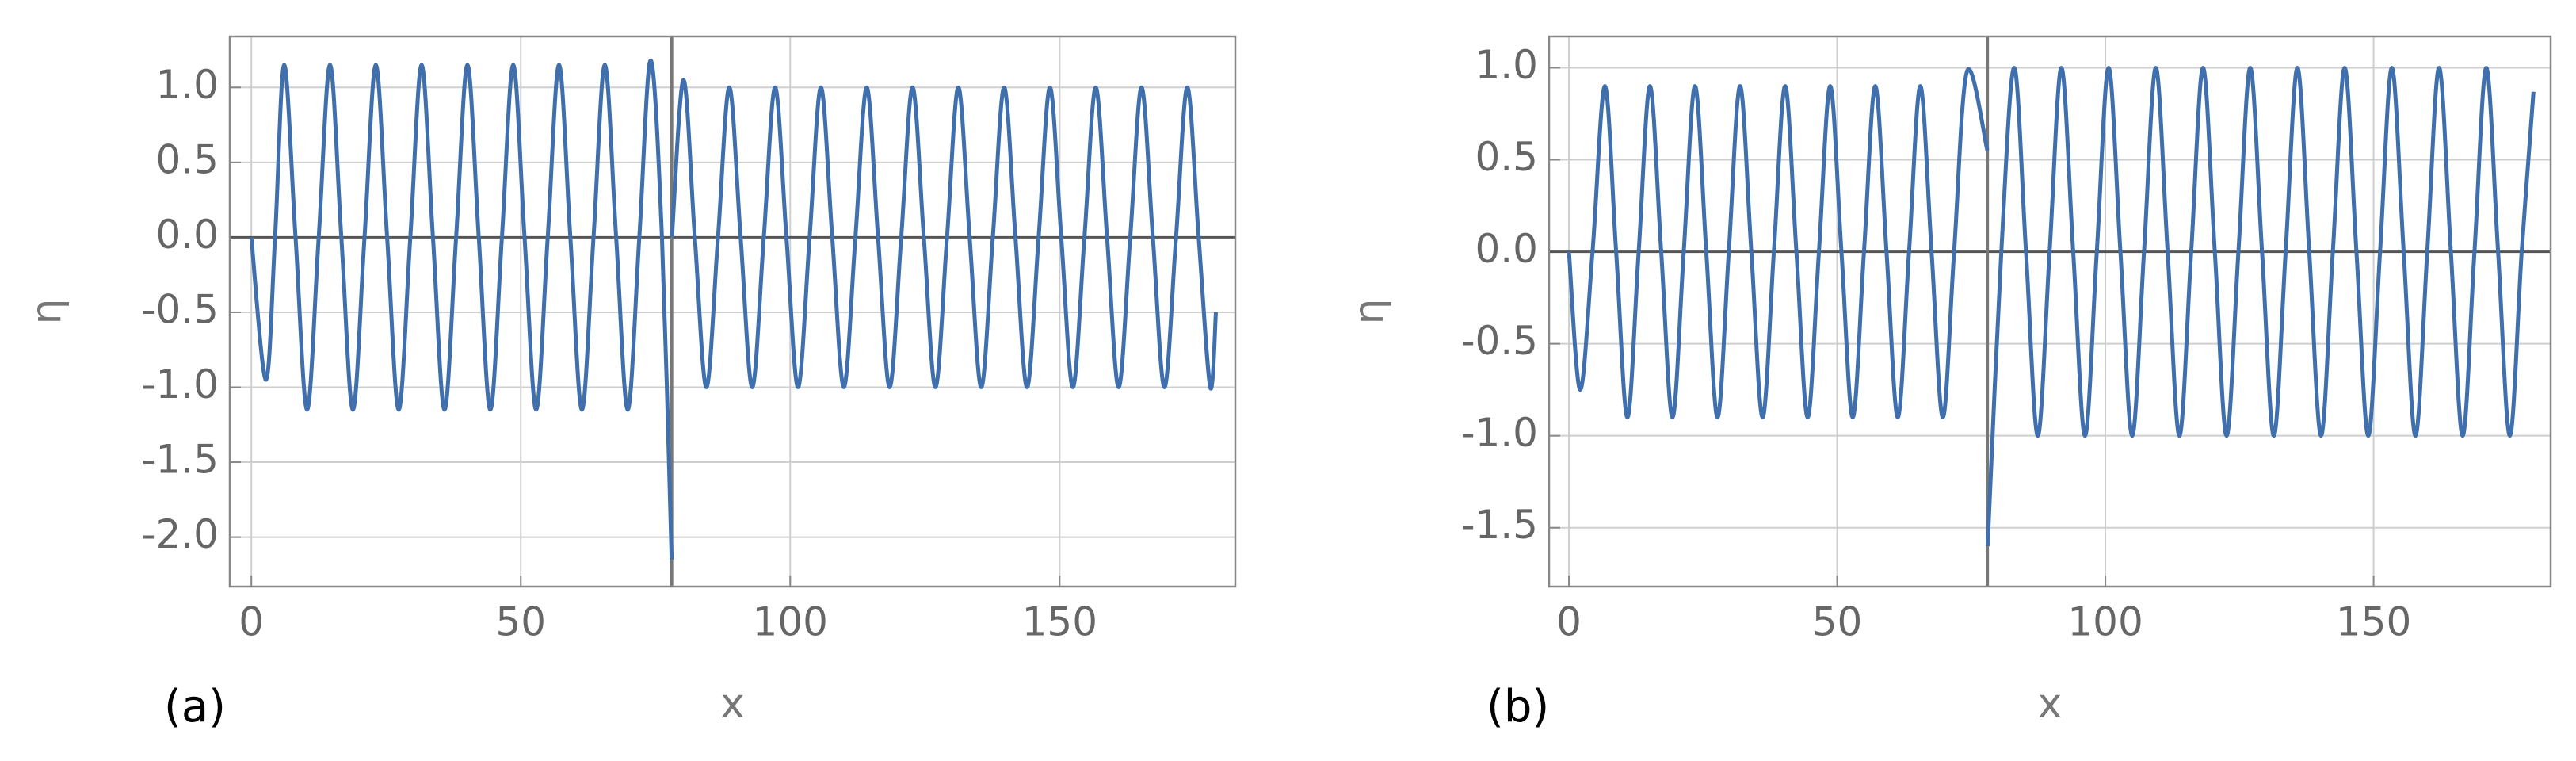  What do you see at coordinates (180, 534) in the screenshot?
I see `y-tick-label: -2.0` at bounding box center [180, 534].